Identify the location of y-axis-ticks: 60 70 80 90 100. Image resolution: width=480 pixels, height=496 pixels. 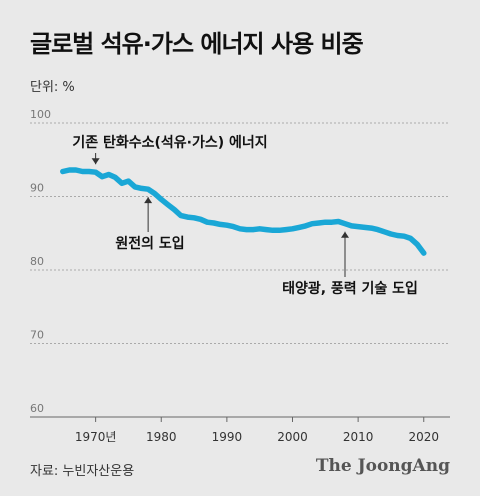
(40, 261).